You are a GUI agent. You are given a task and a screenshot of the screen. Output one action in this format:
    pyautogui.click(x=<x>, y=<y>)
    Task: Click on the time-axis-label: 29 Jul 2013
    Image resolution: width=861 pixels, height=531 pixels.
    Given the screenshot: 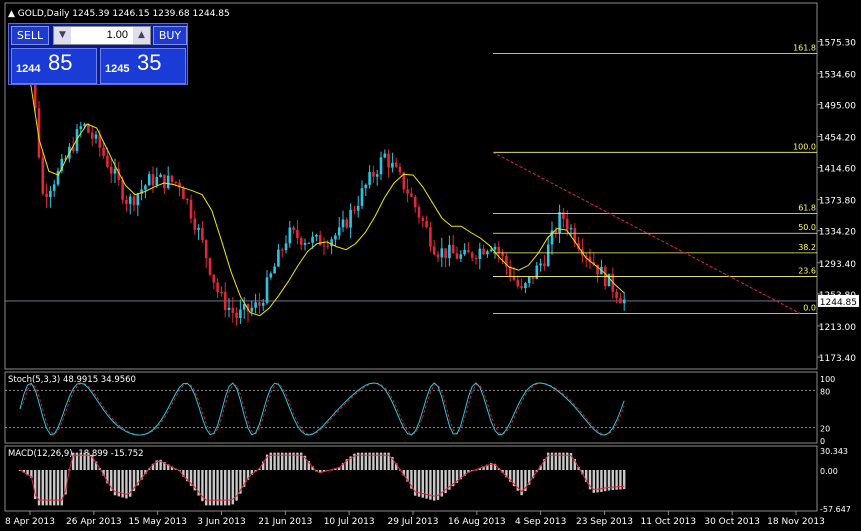 What is the action you would take?
    pyautogui.click(x=413, y=522)
    